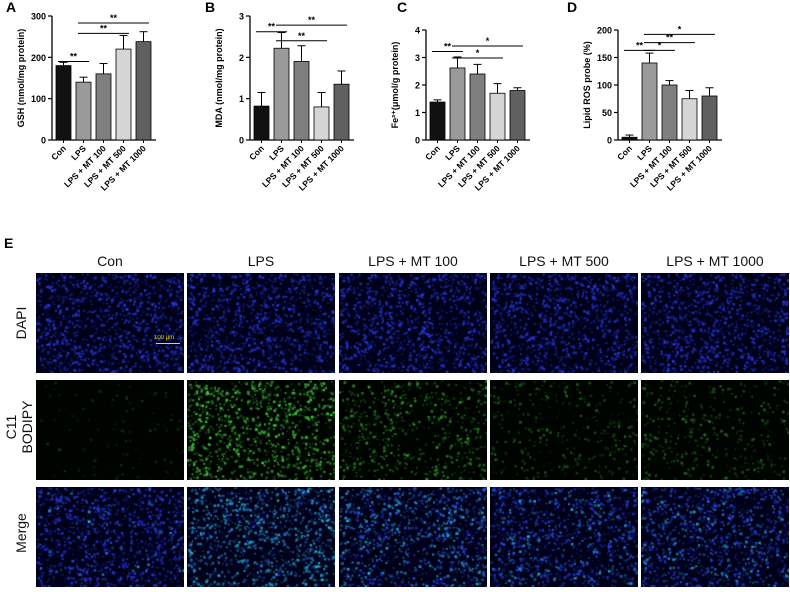  What do you see at coordinates (715, 261) in the screenshot?
I see `column-header-mt1000: LPS + MT 1000` at bounding box center [715, 261].